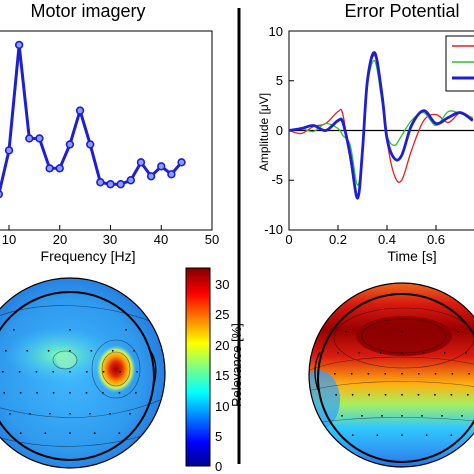 This screenshot has width=474, height=474. I want to click on left-x-tick-10: 10, so click(9, 239).